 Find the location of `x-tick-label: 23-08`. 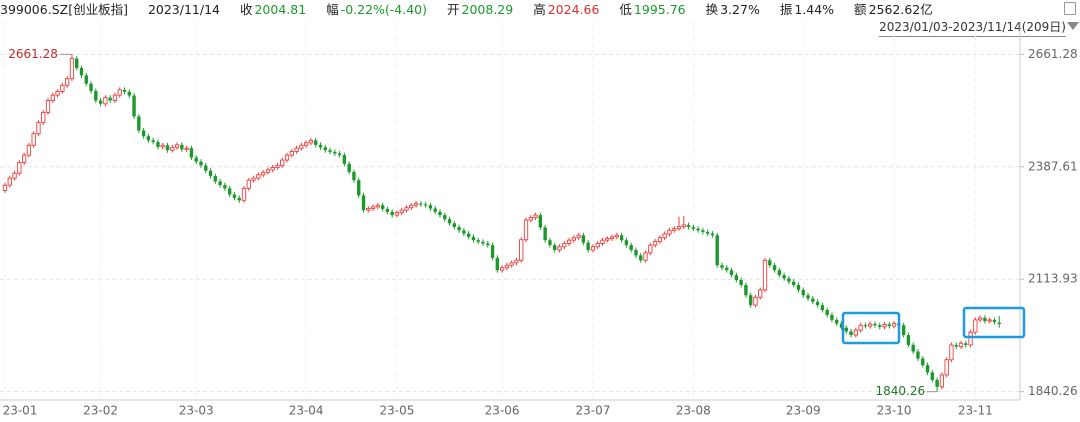

x-tick-label: 23-08 is located at coordinates (693, 411).